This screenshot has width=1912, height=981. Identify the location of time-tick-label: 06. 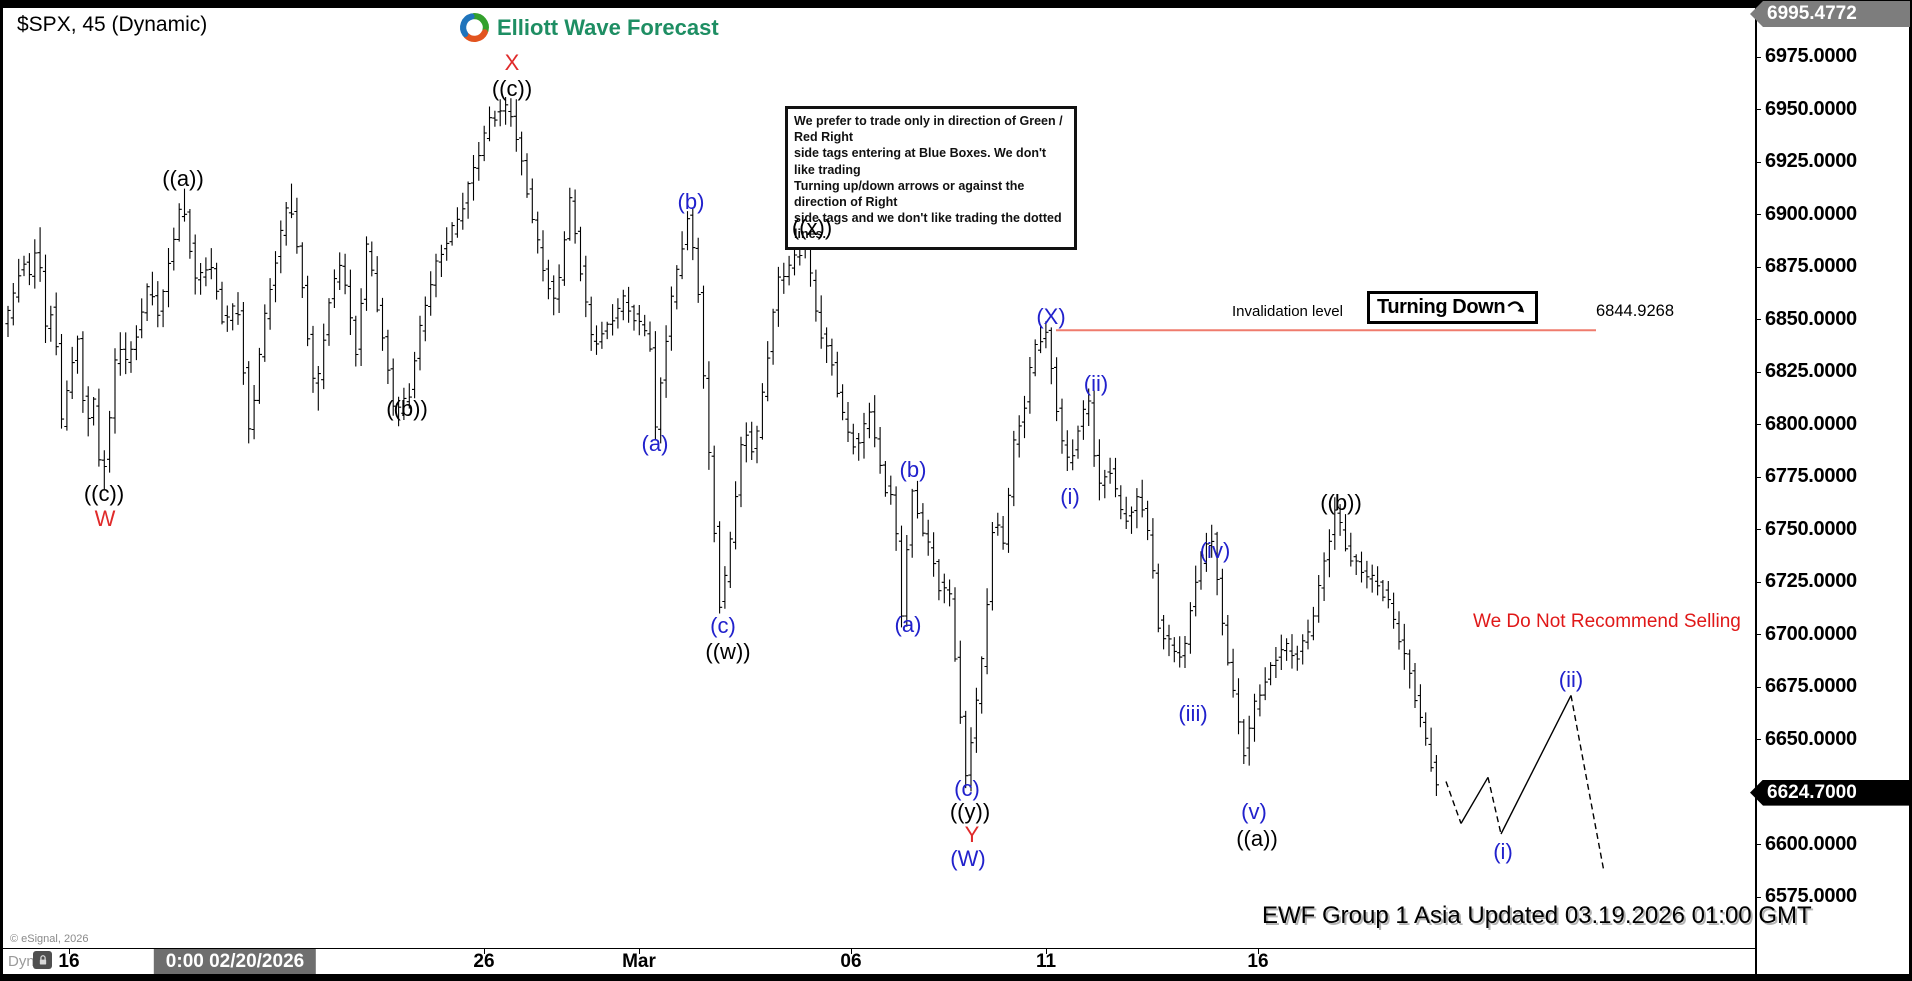
(851, 961).